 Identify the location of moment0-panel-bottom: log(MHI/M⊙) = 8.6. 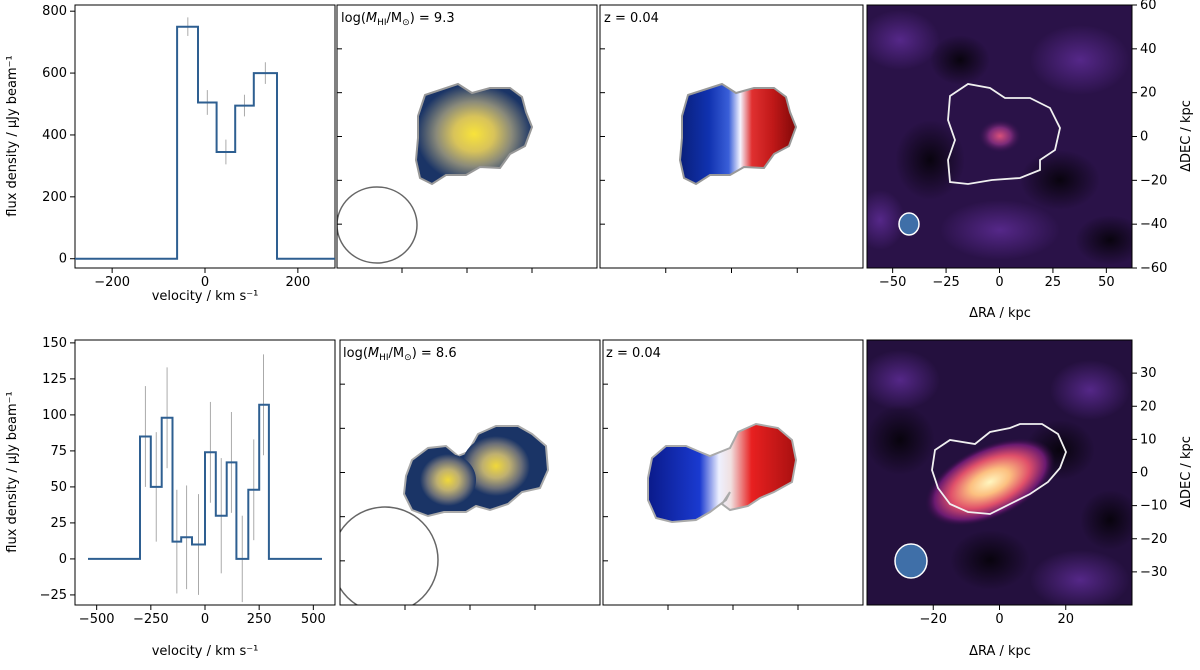
(470, 474).